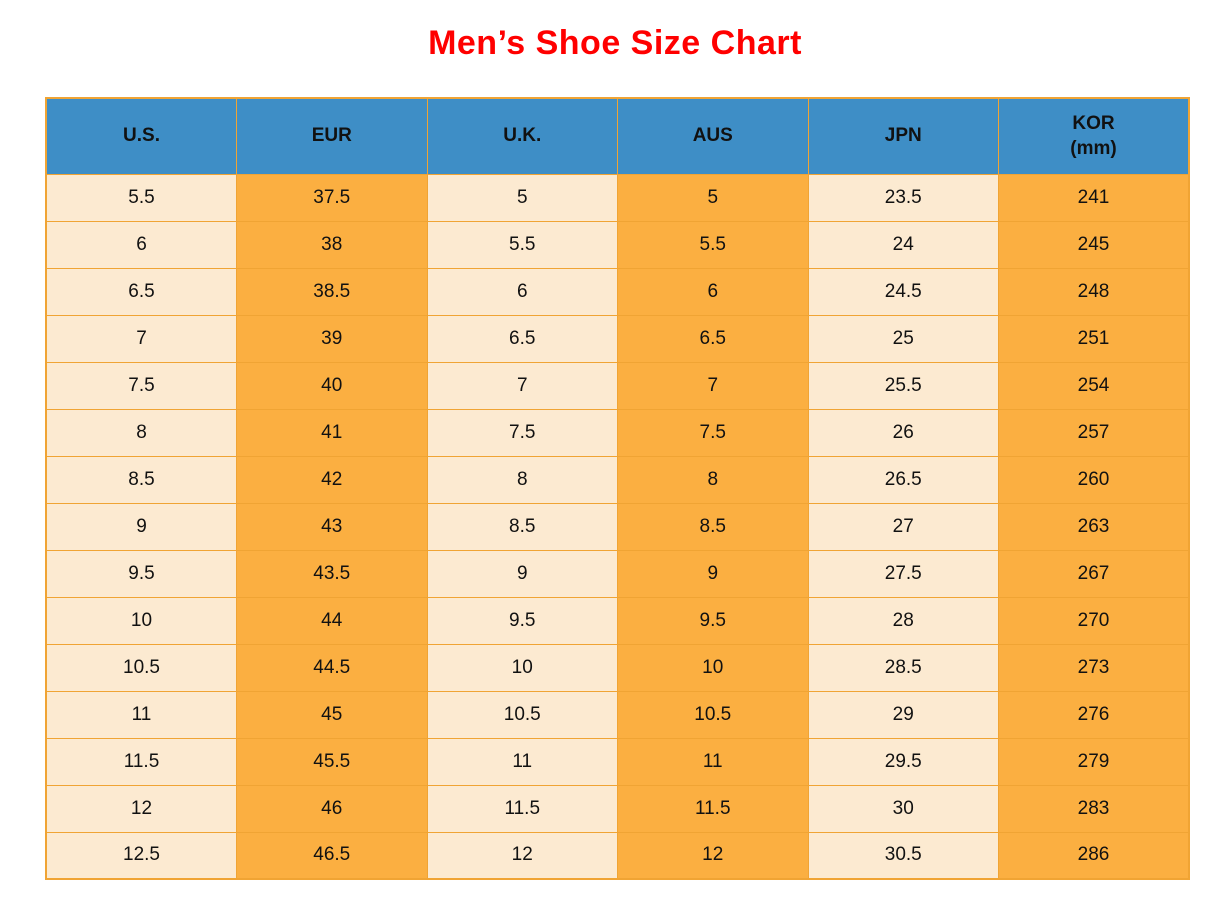  Describe the element at coordinates (332, 667) in the screenshot. I see `size-cell: 44.5` at that location.